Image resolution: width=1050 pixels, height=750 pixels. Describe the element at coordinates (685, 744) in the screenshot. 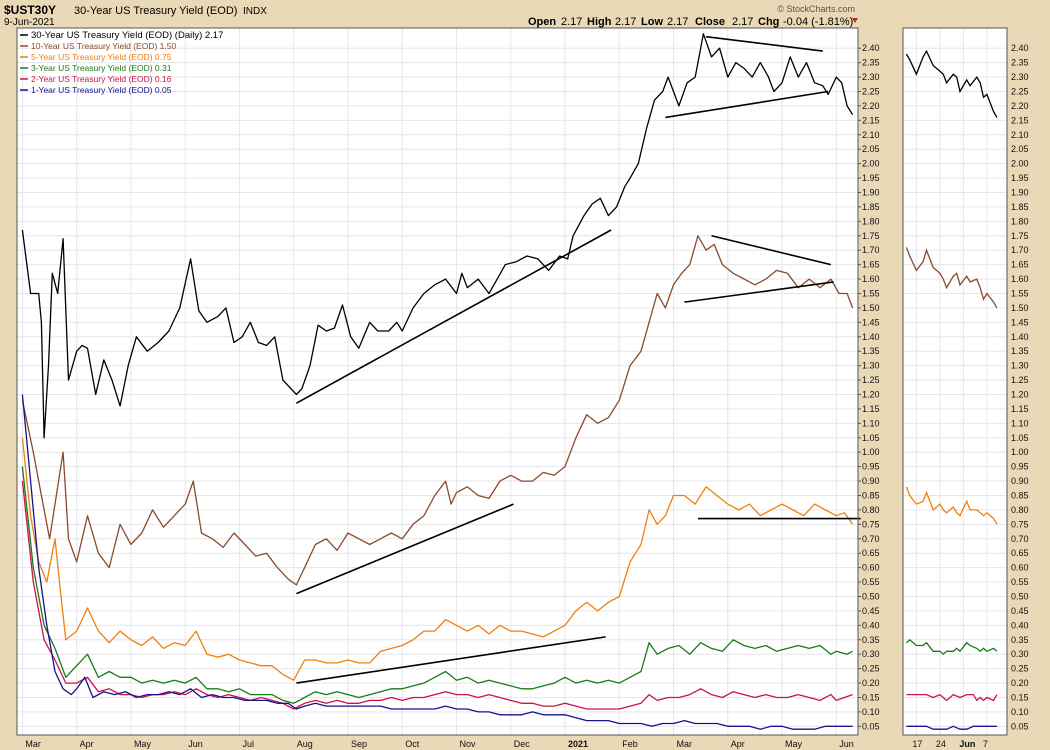

I see `x-tick-label: Mar` at that location.